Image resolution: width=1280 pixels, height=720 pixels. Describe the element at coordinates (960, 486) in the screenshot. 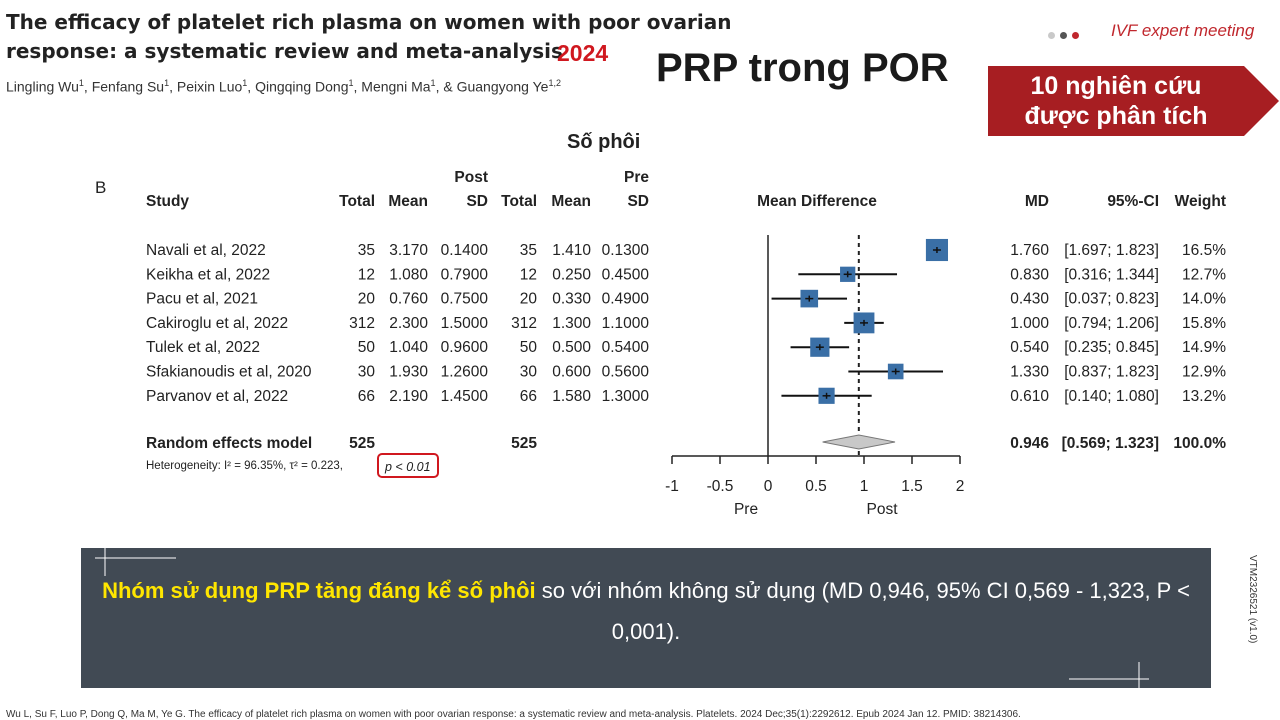

I see `x-axis-tick-label: 2` at that location.